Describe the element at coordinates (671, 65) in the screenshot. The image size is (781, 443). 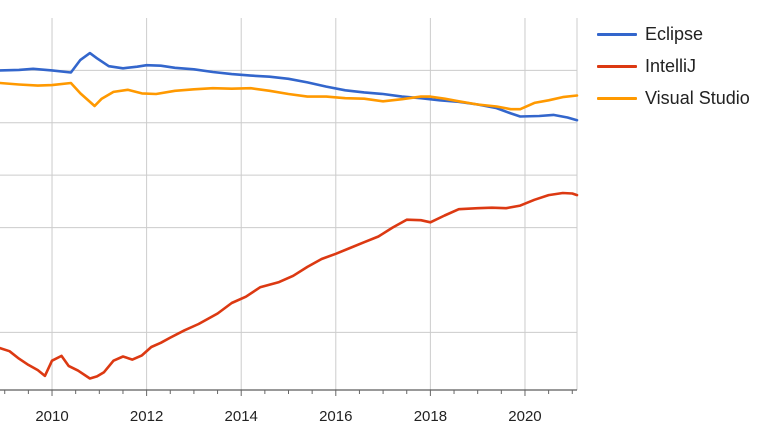
I see `legend-label: IntelliJ` at that location.